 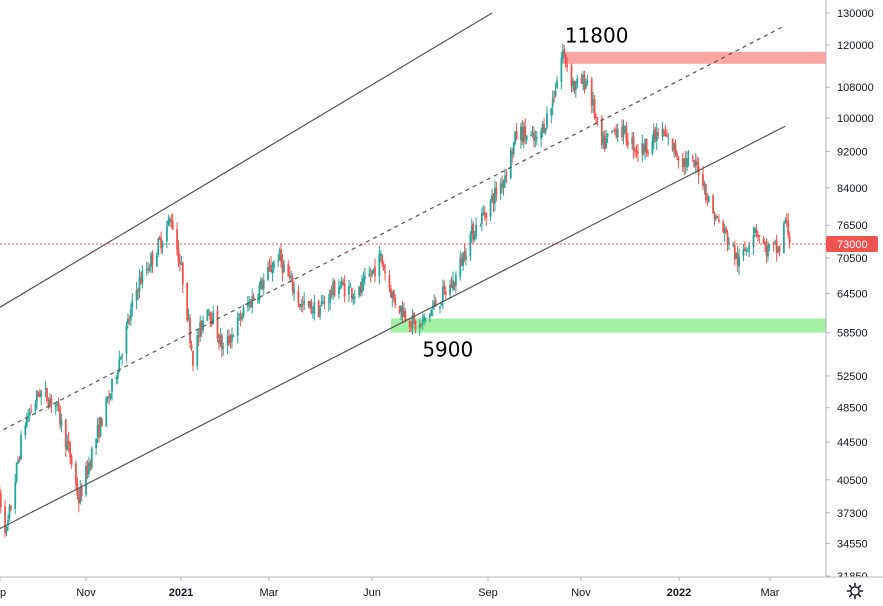 I want to click on gear-icon, so click(x=855, y=591).